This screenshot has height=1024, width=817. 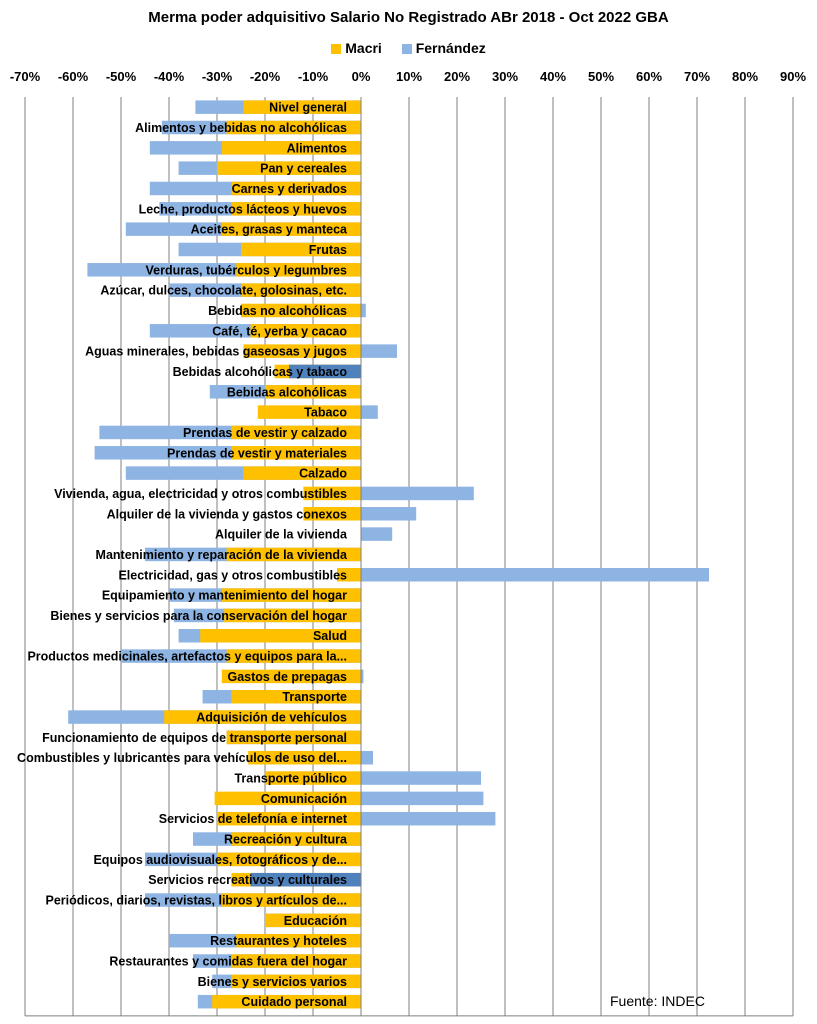 I want to click on category-label: Prendas de vestir y materiales, so click(x=257, y=453).